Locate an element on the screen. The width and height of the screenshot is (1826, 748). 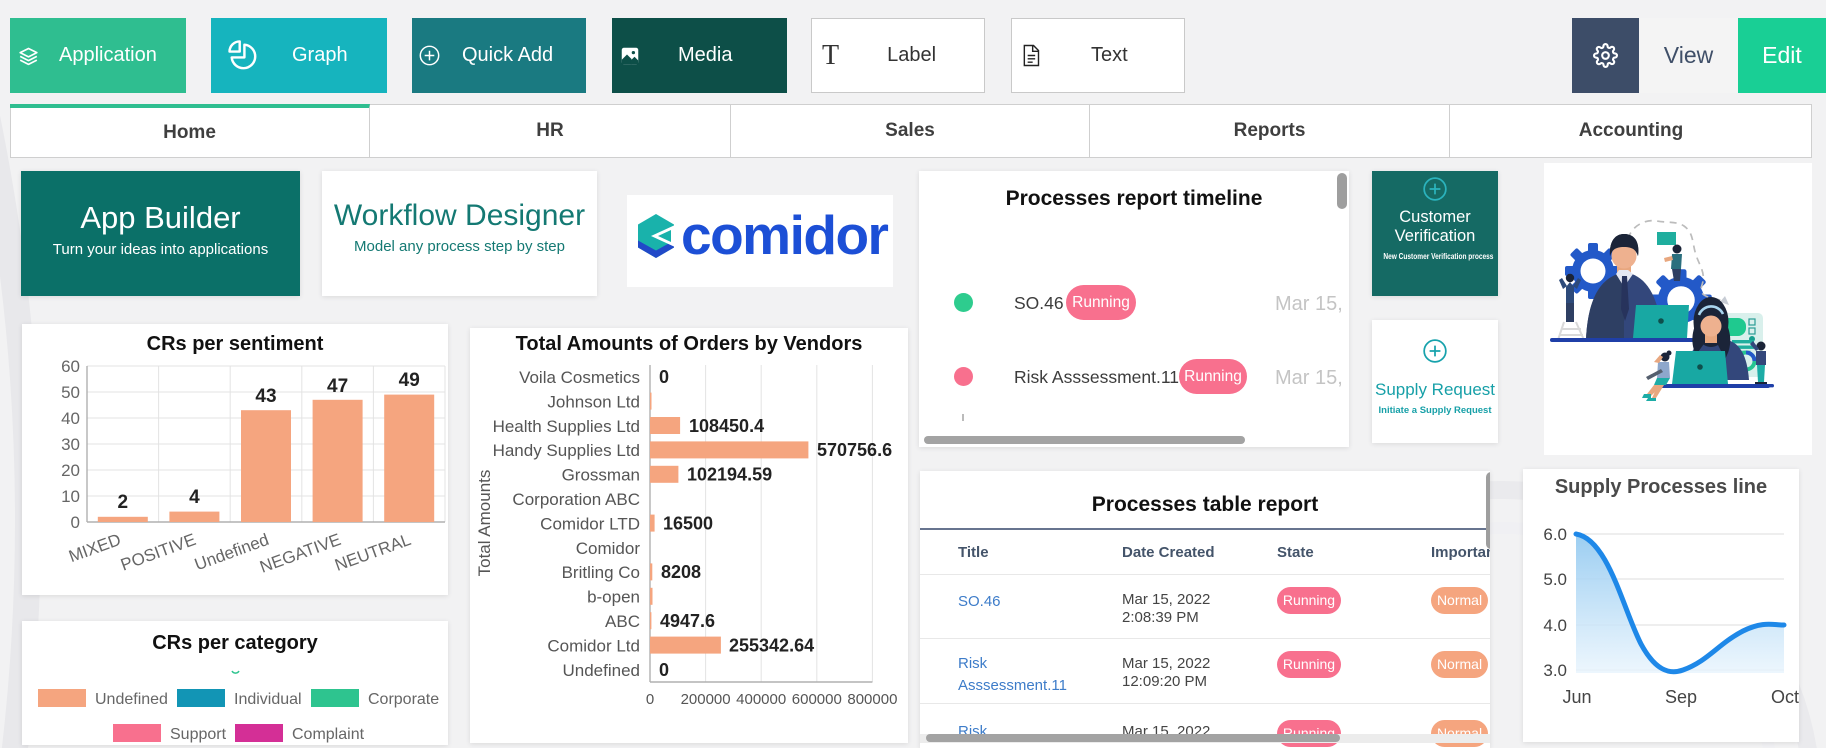
svg-text: 49 is located at coordinates (409, 380).